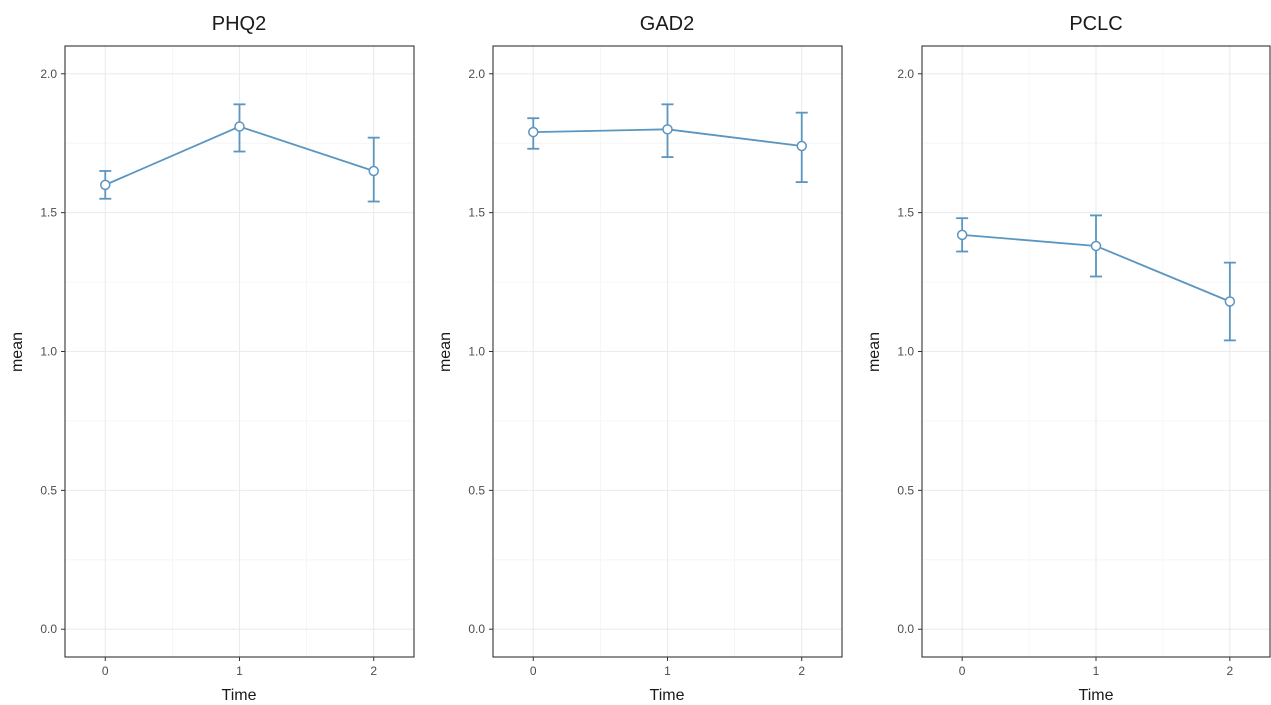  I want to click on panel-title: PCLC, so click(1095, 24).